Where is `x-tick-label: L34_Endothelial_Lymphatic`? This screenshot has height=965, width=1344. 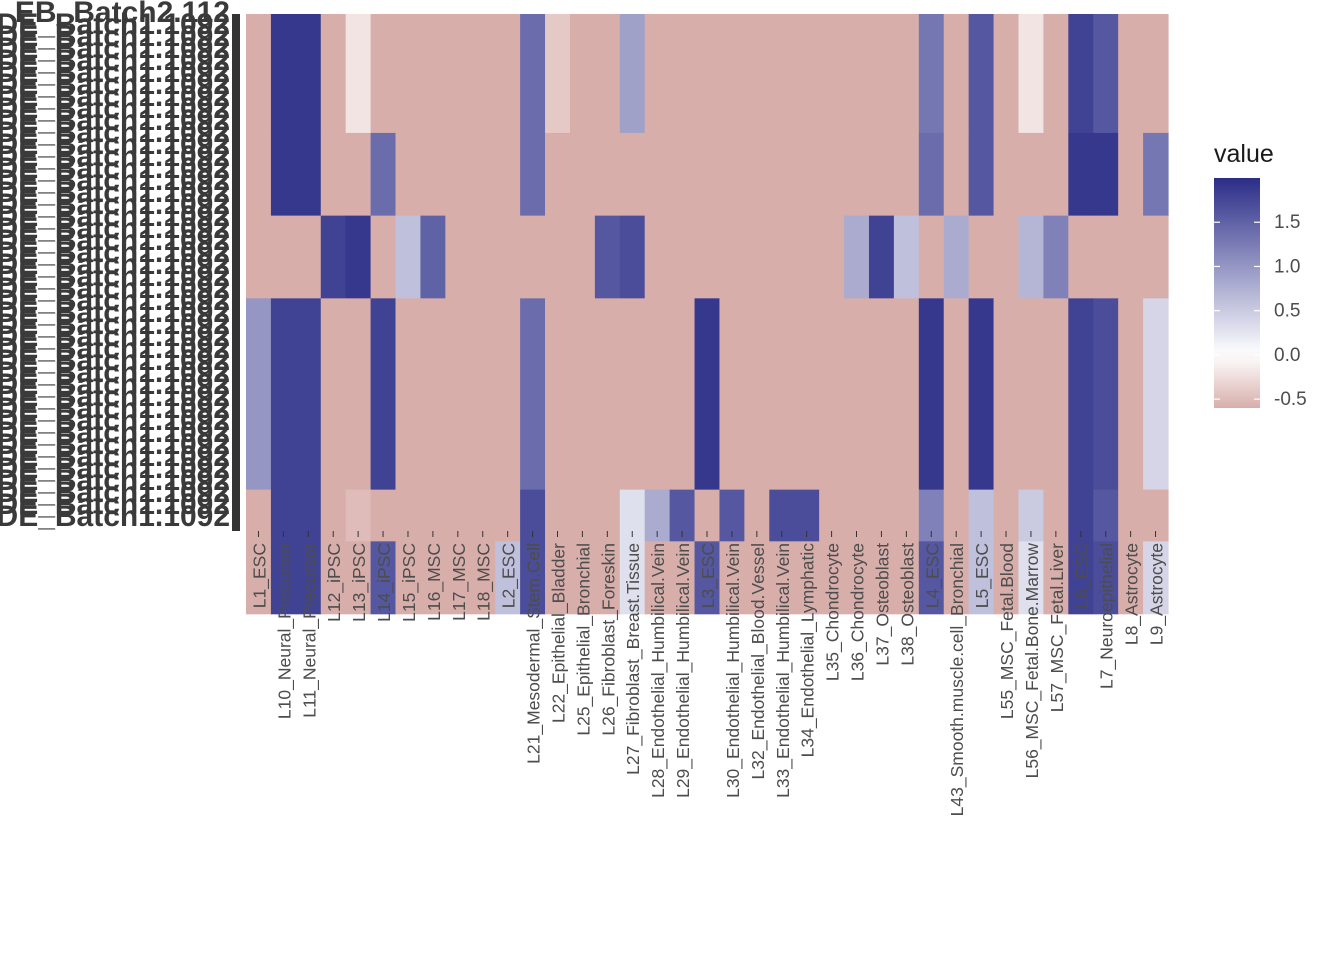 x-tick-label: L34_Endothelial_Lymphatic is located at coordinates (808, 650).